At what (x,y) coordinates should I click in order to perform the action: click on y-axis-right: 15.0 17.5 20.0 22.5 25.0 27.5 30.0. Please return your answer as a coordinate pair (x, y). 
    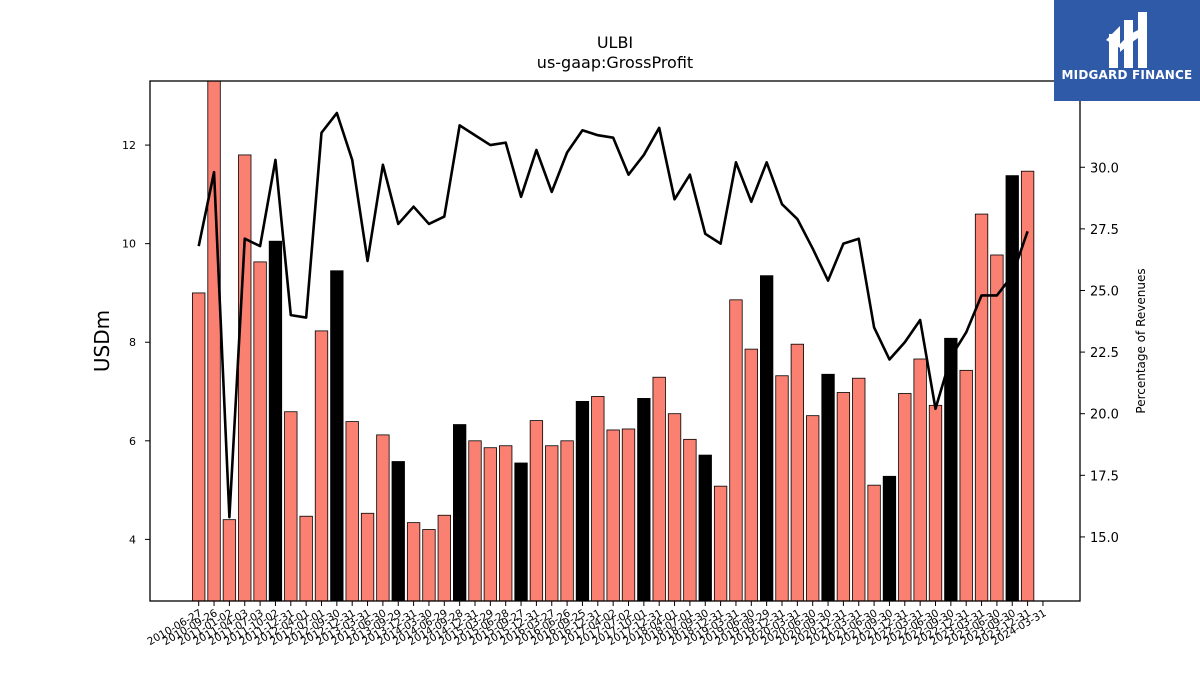
    Looking at the image, I should click on (1099, 353).